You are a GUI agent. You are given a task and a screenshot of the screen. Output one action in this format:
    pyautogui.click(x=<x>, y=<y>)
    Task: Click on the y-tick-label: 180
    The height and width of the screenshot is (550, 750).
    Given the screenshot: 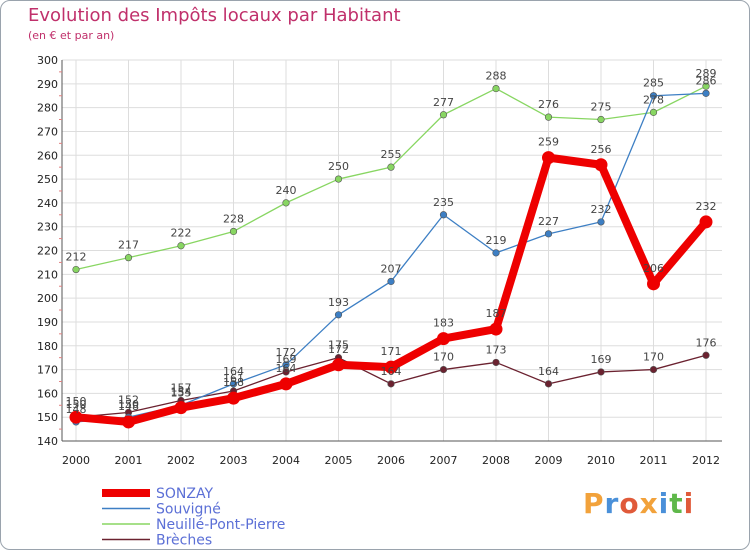 What is the action you would take?
    pyautogui.click(x=47, y=346)
    